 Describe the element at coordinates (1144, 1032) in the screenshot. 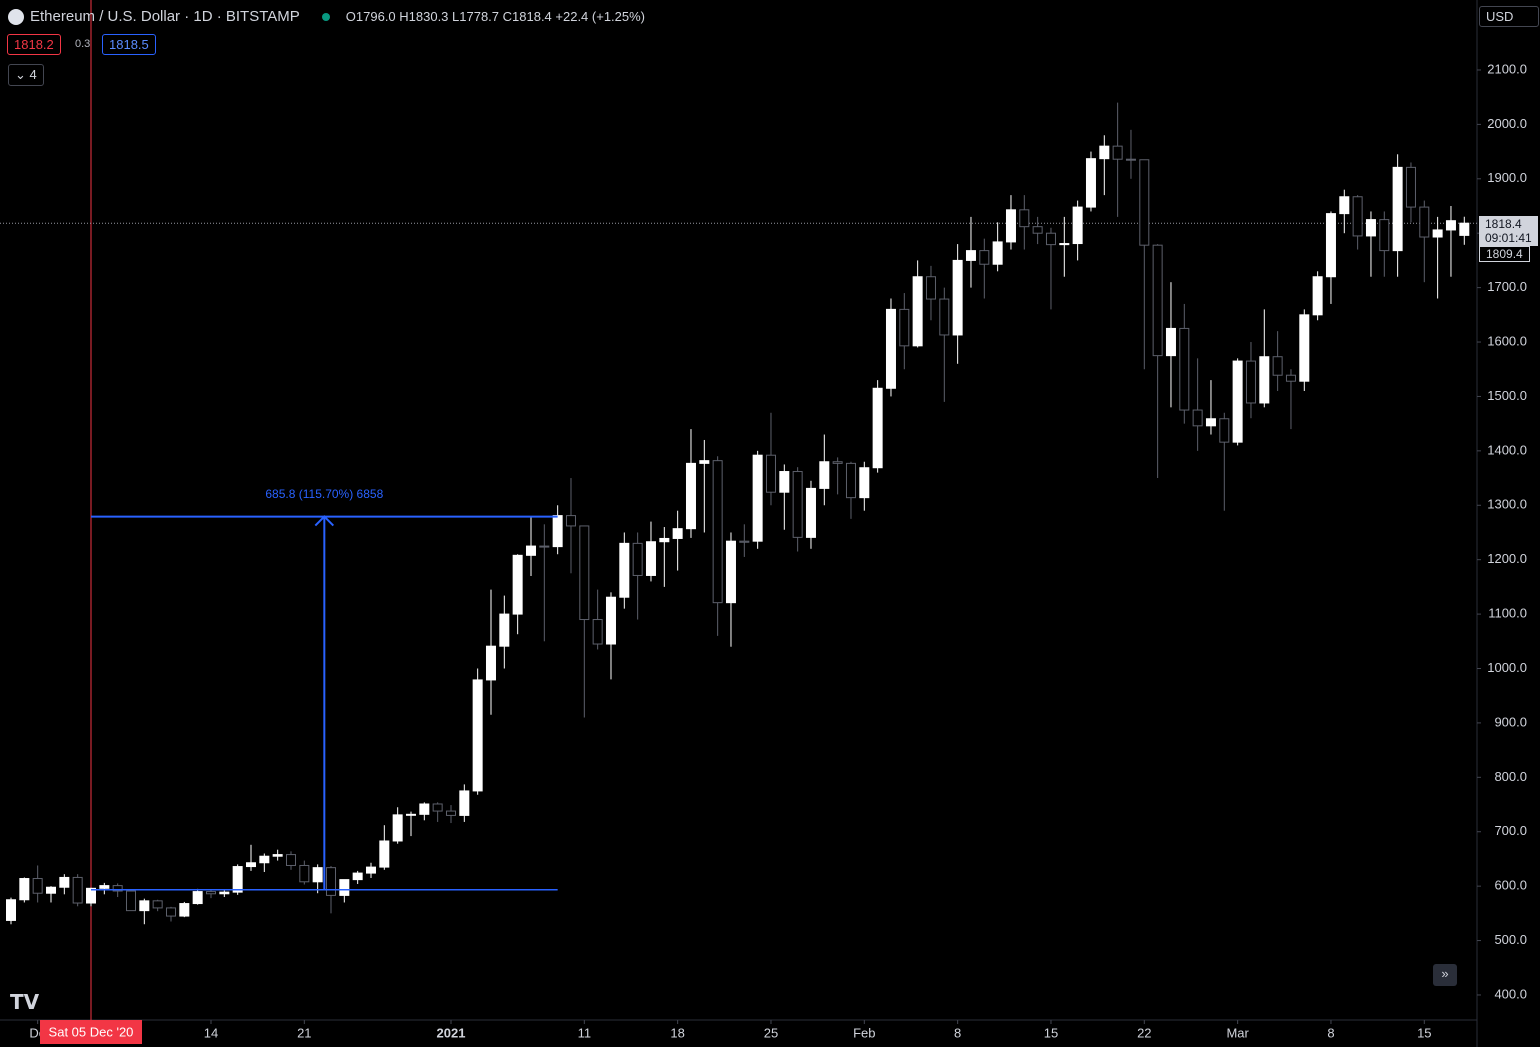

I see `x-tick-label: 22` at that location.